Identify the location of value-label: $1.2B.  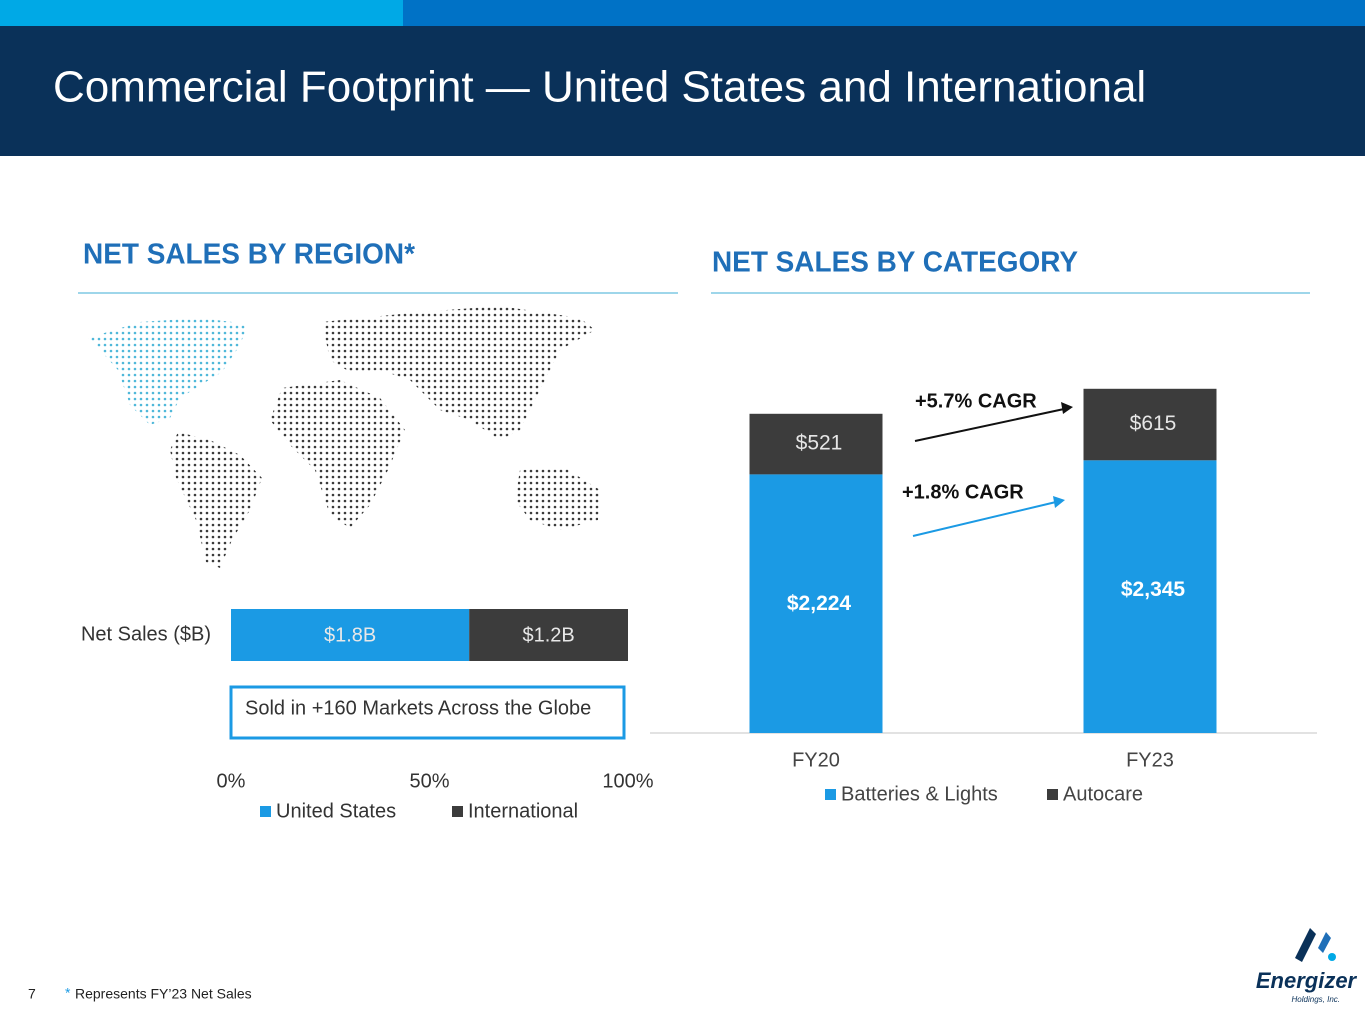
(548, 635).